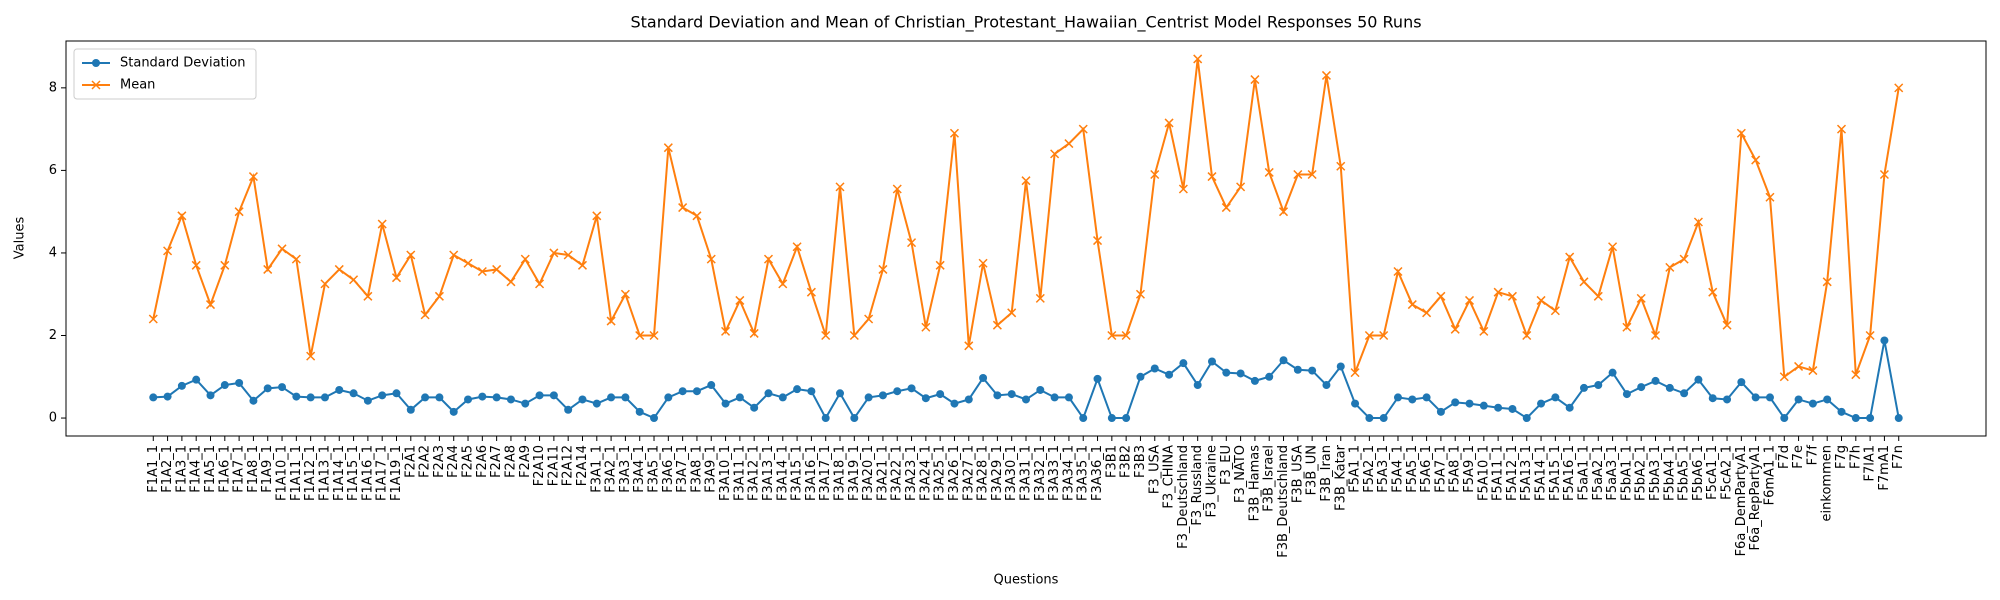 The width and height of the screenshot is (2000, 600). What do you see at coordinates (897, 473) in the screenshot?
I see `x-tick-label: F3A22_1` at bounding box center [897, 473].